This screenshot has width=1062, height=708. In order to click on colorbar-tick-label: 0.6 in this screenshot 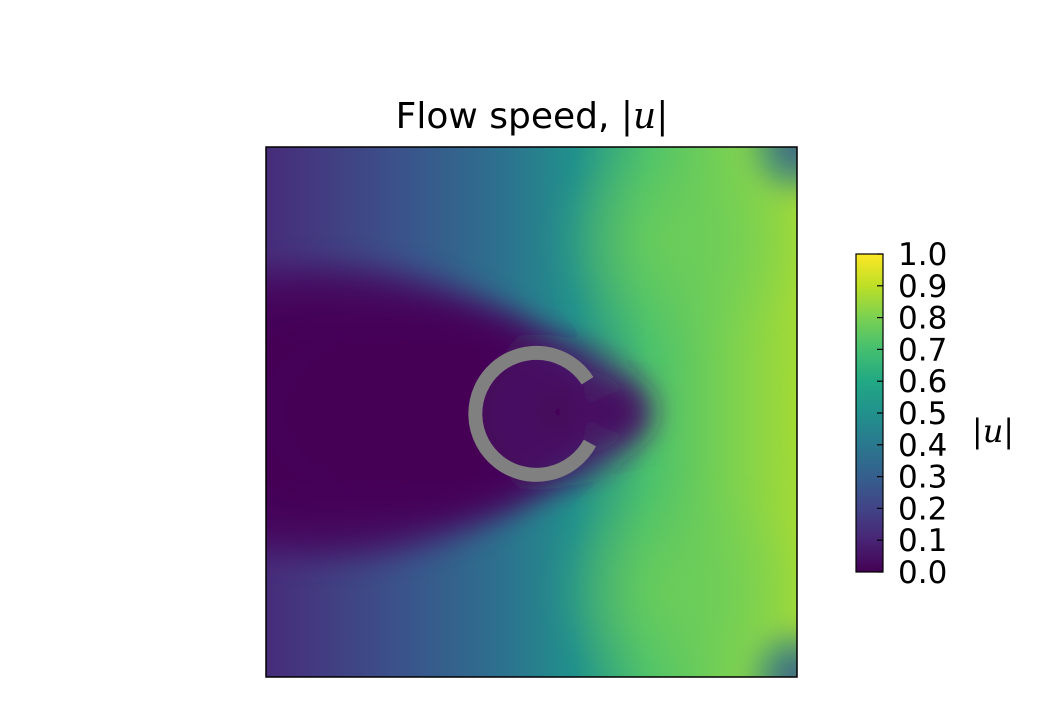, I will do `click(922, 382)`.